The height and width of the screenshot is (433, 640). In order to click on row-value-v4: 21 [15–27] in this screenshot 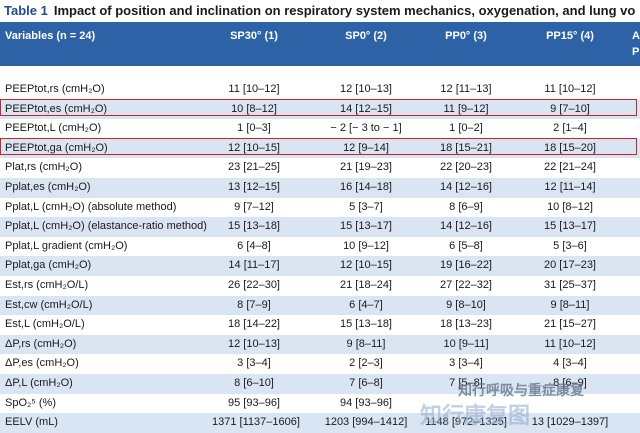, I will do `click(570, 324)`.